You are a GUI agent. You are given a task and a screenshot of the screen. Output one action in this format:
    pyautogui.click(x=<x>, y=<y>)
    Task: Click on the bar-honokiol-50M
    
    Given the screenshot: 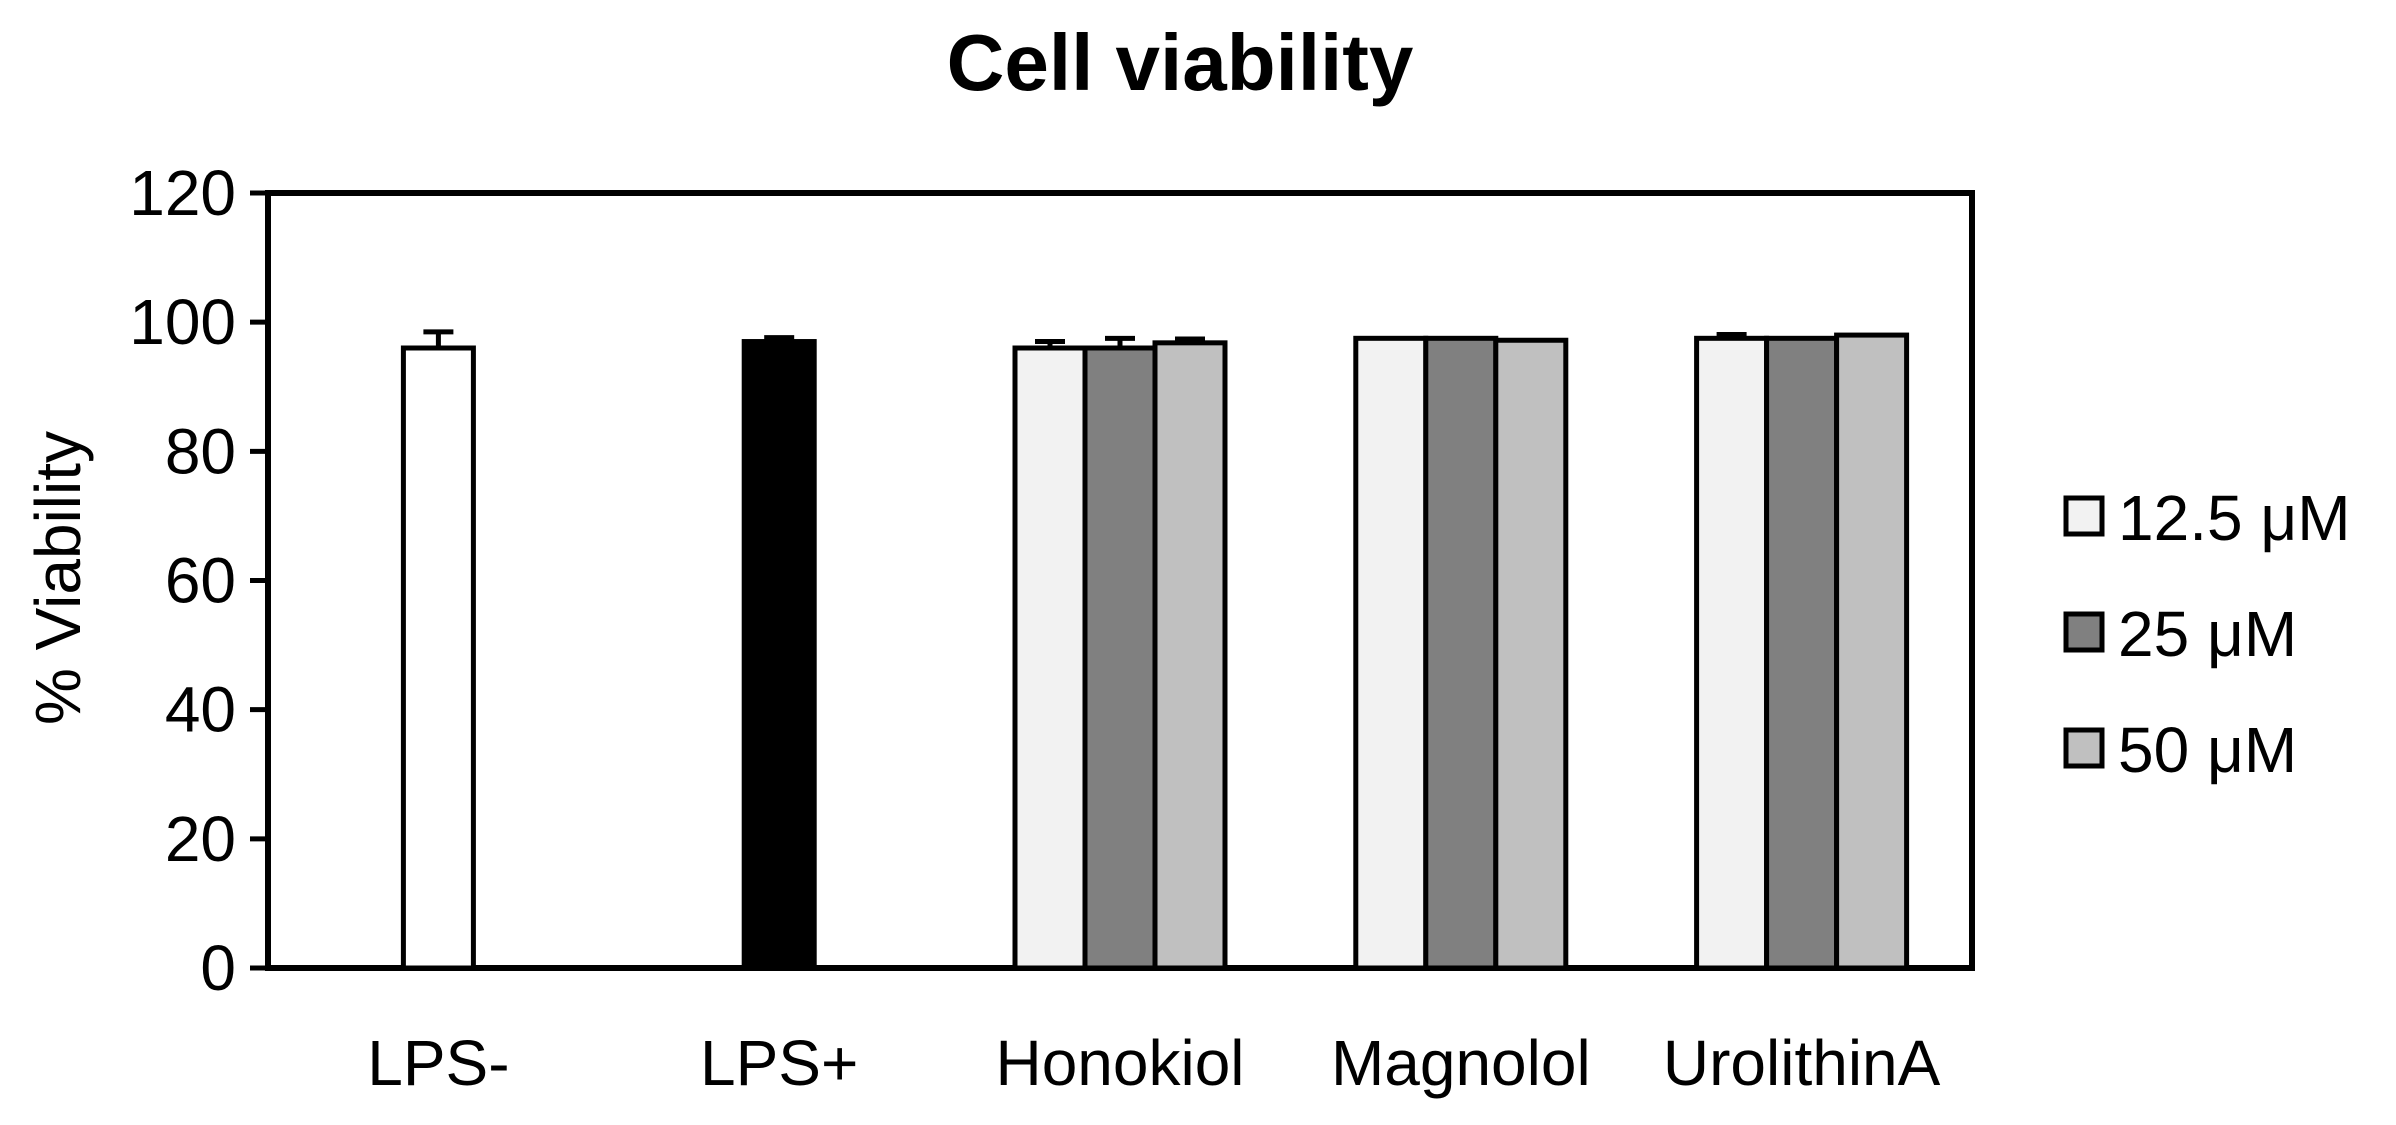 What is the action you would take?
    pyautogui.click(x=1190, y=655)
    